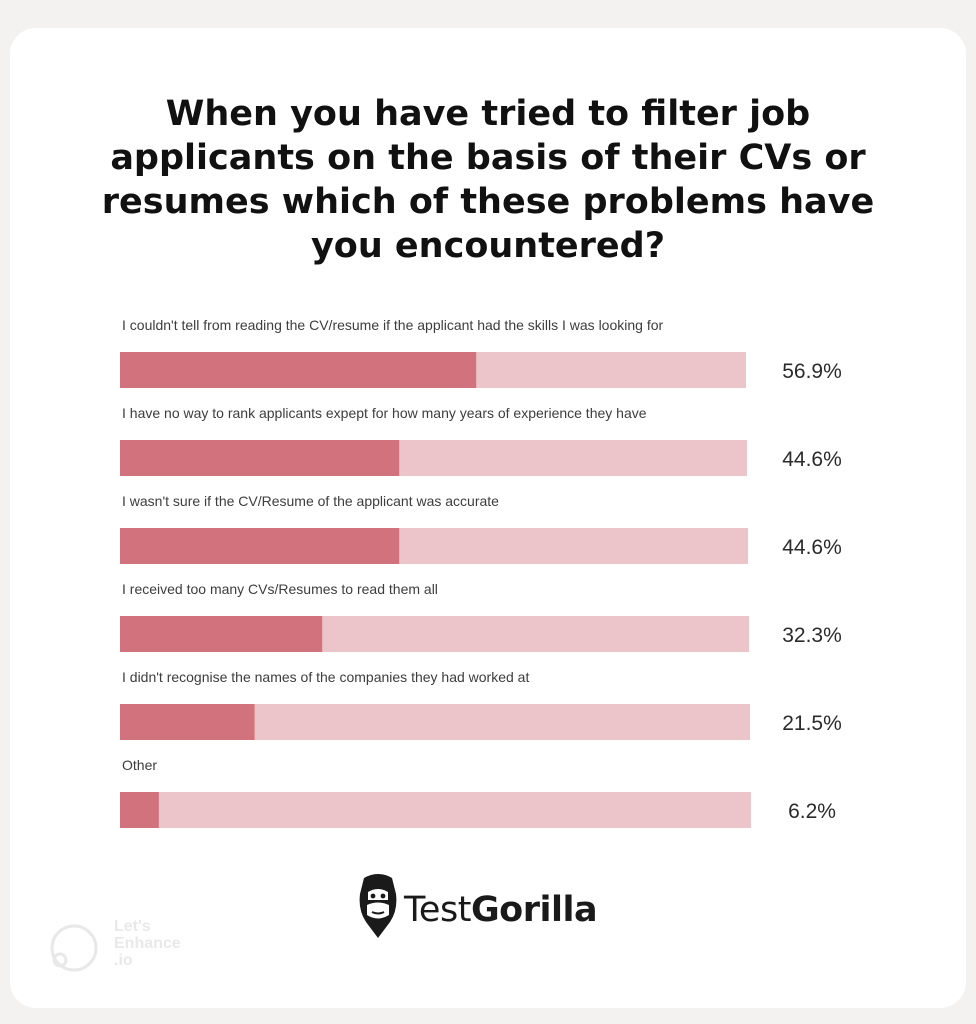 The width and height of the screenshot is (976, 1024). Describe the element at coordinates (812, 811) in the screenshot. I see `value-label: 6.2%` at that location.